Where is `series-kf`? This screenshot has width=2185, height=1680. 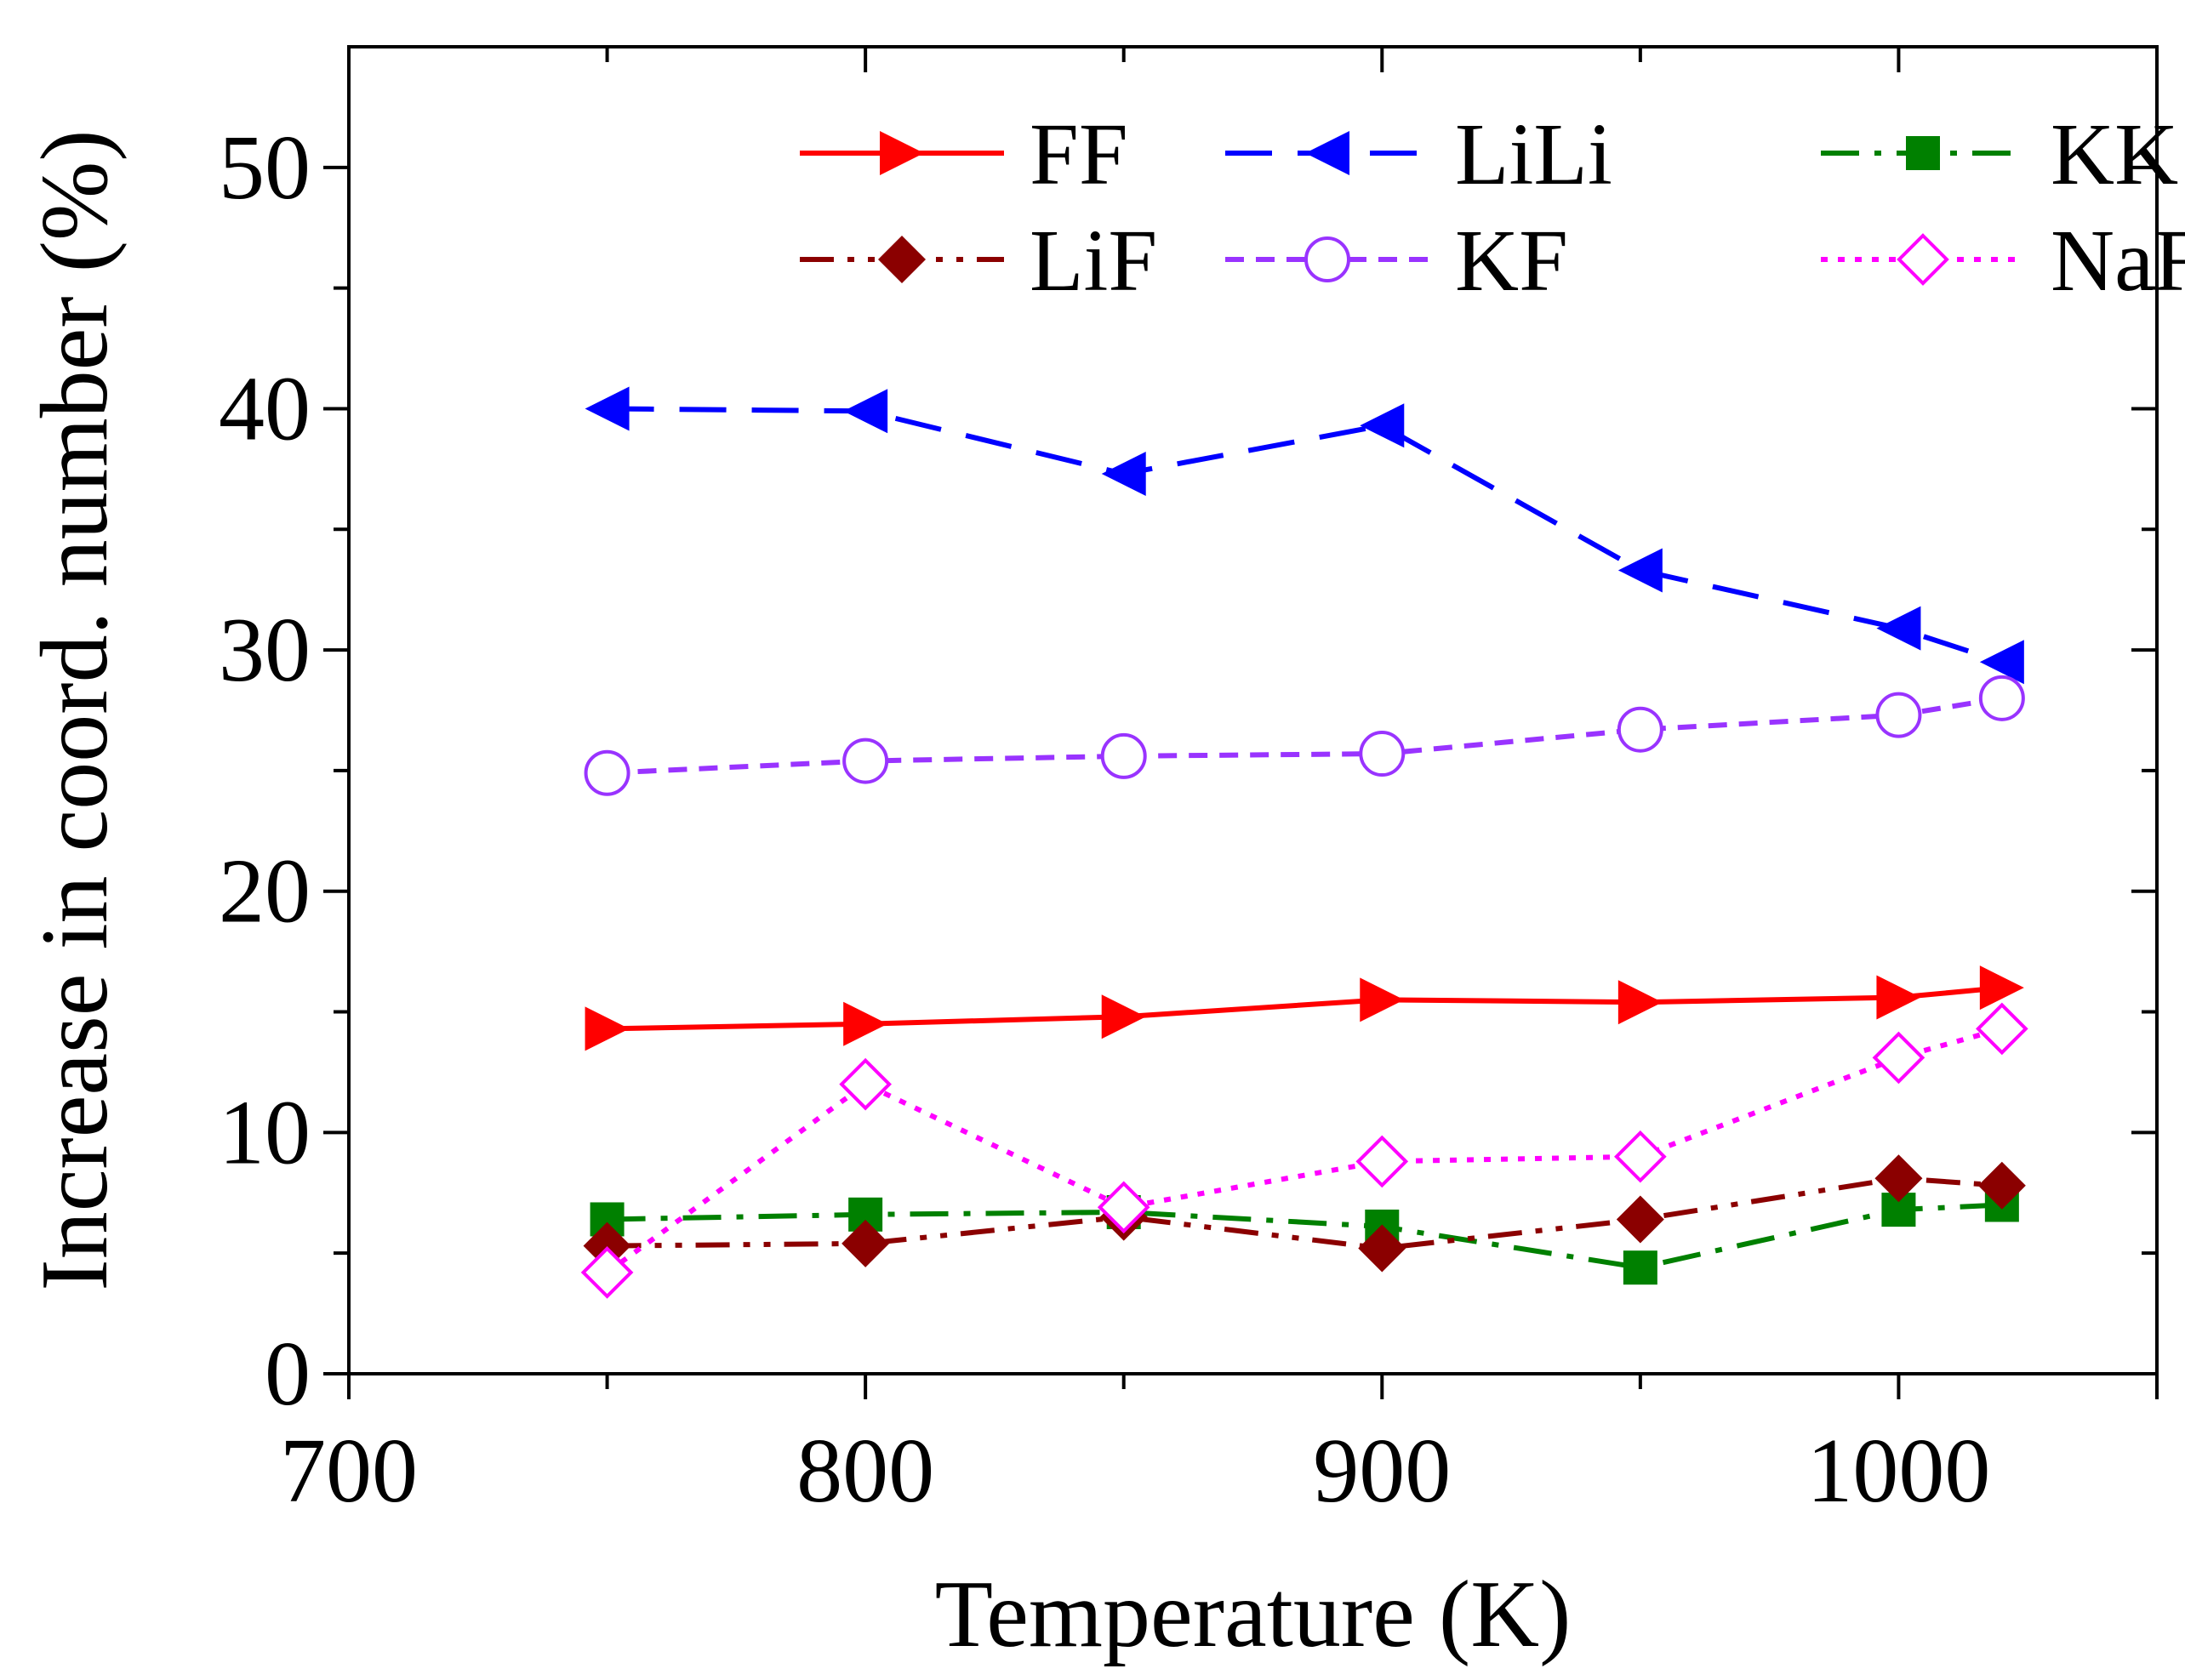
series-kf is located at coordinates (1304, 736).